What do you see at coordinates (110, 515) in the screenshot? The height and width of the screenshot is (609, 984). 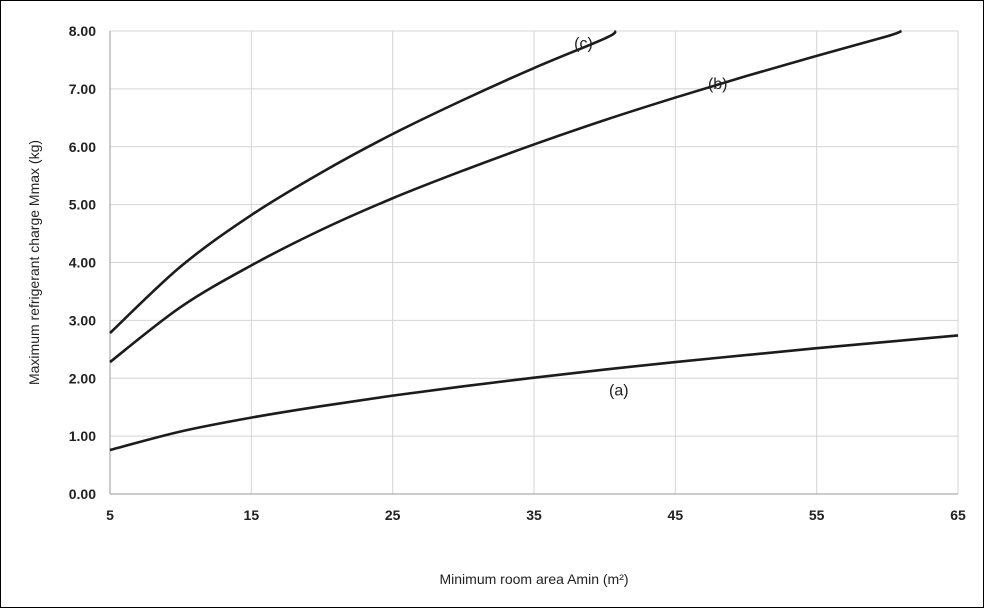 I see `x-tick-label: 5` at bounding box center [110, 515].